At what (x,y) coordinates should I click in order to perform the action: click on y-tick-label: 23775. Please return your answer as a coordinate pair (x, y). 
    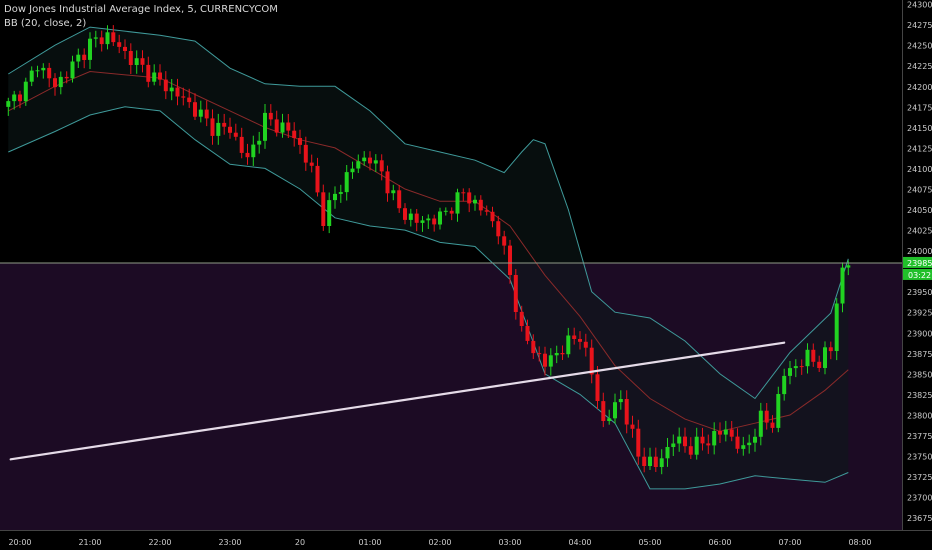
    Looking at the image, I should click on (919, 436).